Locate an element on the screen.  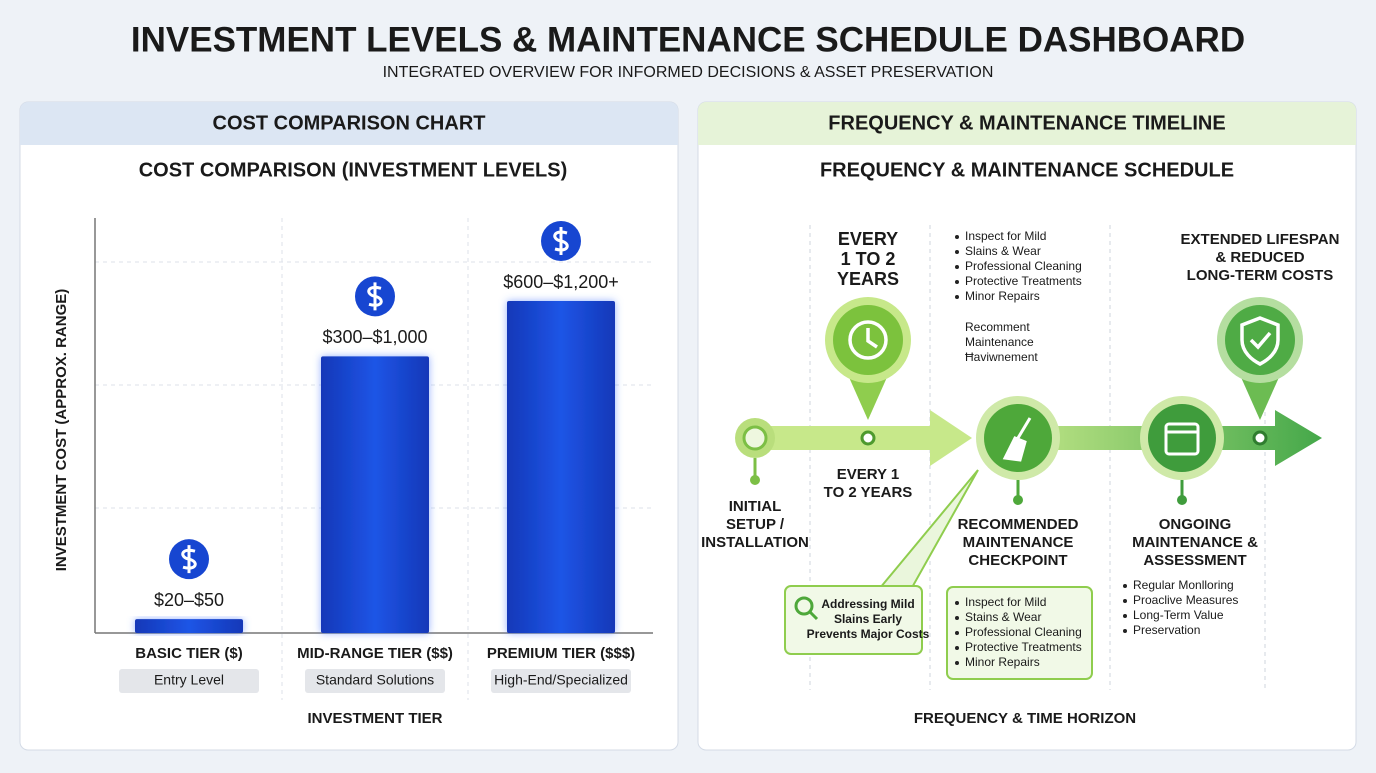
calendar-icon is located at coordinates (1182, 438).